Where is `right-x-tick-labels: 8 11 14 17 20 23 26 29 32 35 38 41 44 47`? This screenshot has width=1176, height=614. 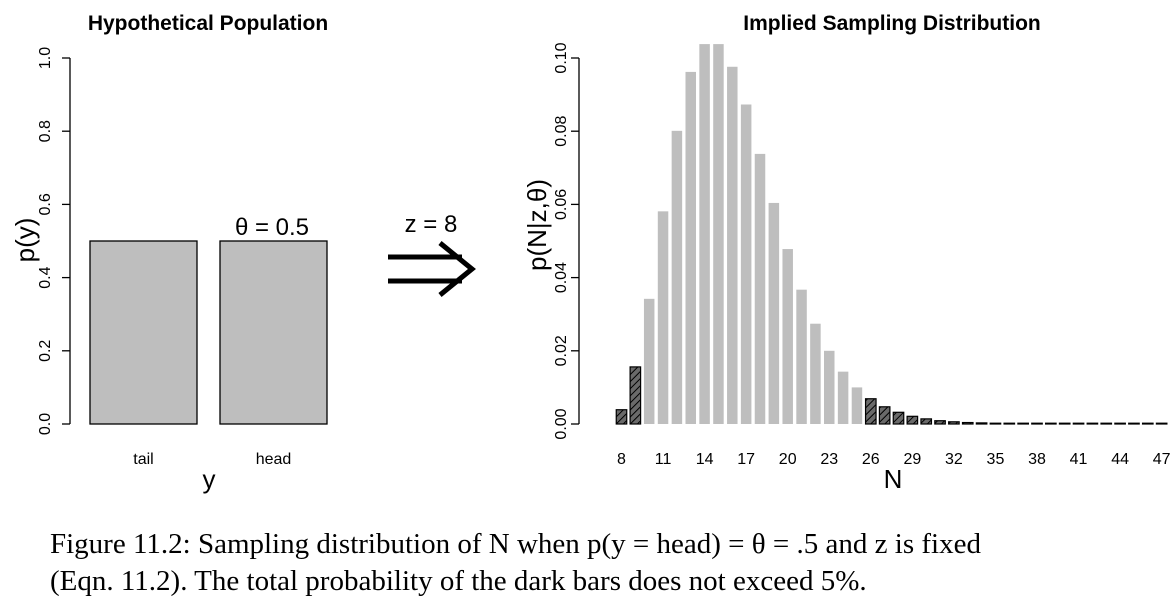 right-x-tick-labels: 8 11 14 17 20 23 26 29 32 35 38 41 44 47 is located at coordinates (894, 459).